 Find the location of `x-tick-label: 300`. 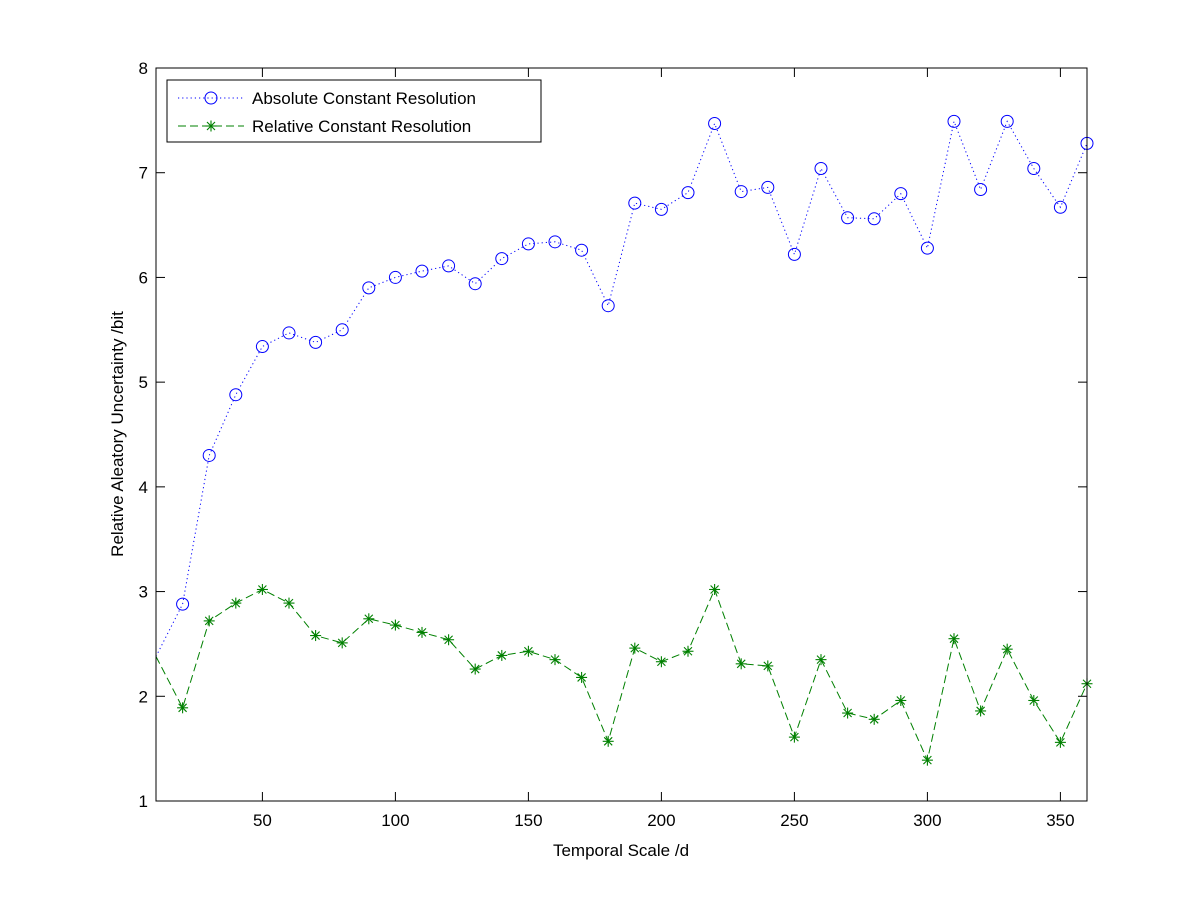

x-tick-label: 300 is located at coordinates (927, 820).